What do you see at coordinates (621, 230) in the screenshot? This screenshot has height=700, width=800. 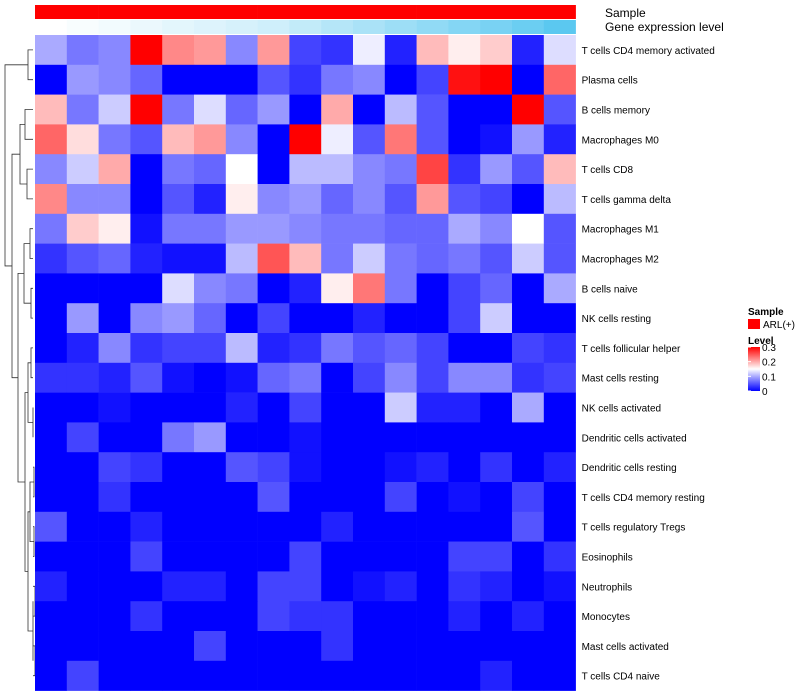 I see `row-label: Macrophages M1` at bounding box center [621, 230].